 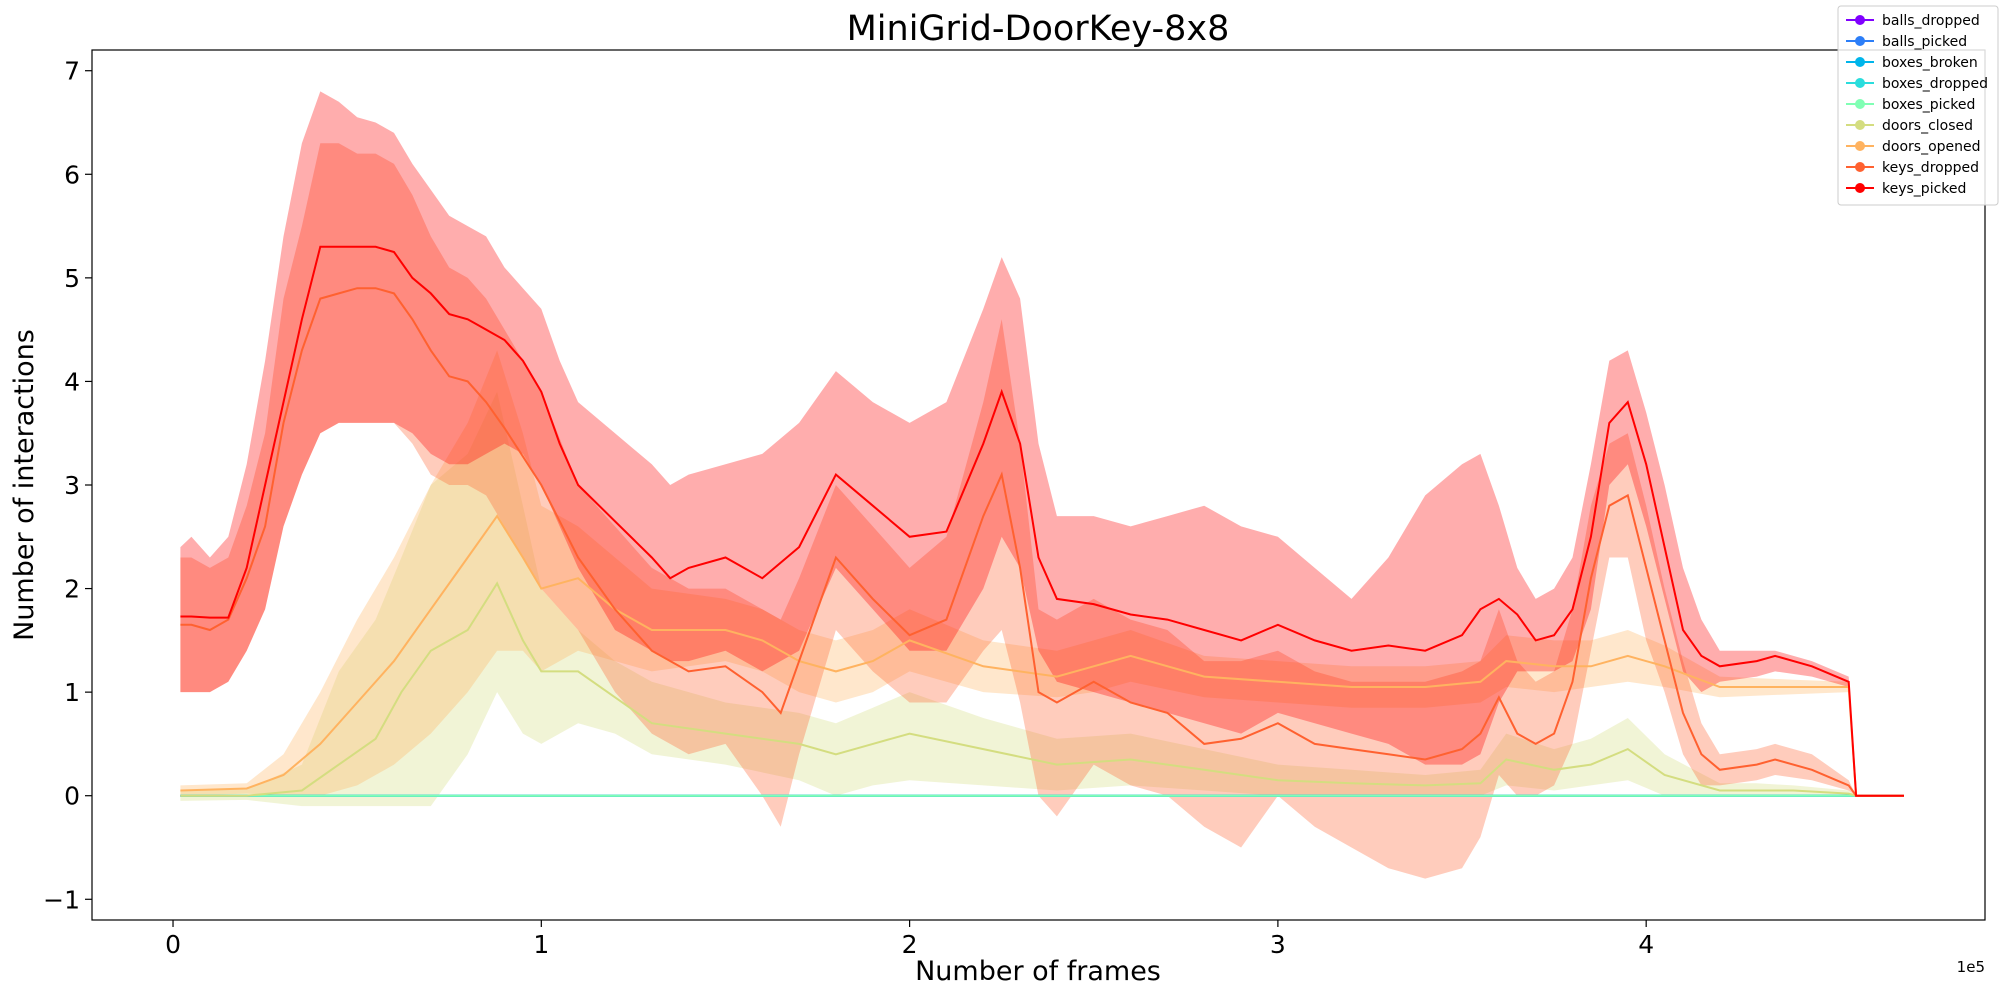 I want to click on legend-label: keys_picked, so click(x=1924, y=189).